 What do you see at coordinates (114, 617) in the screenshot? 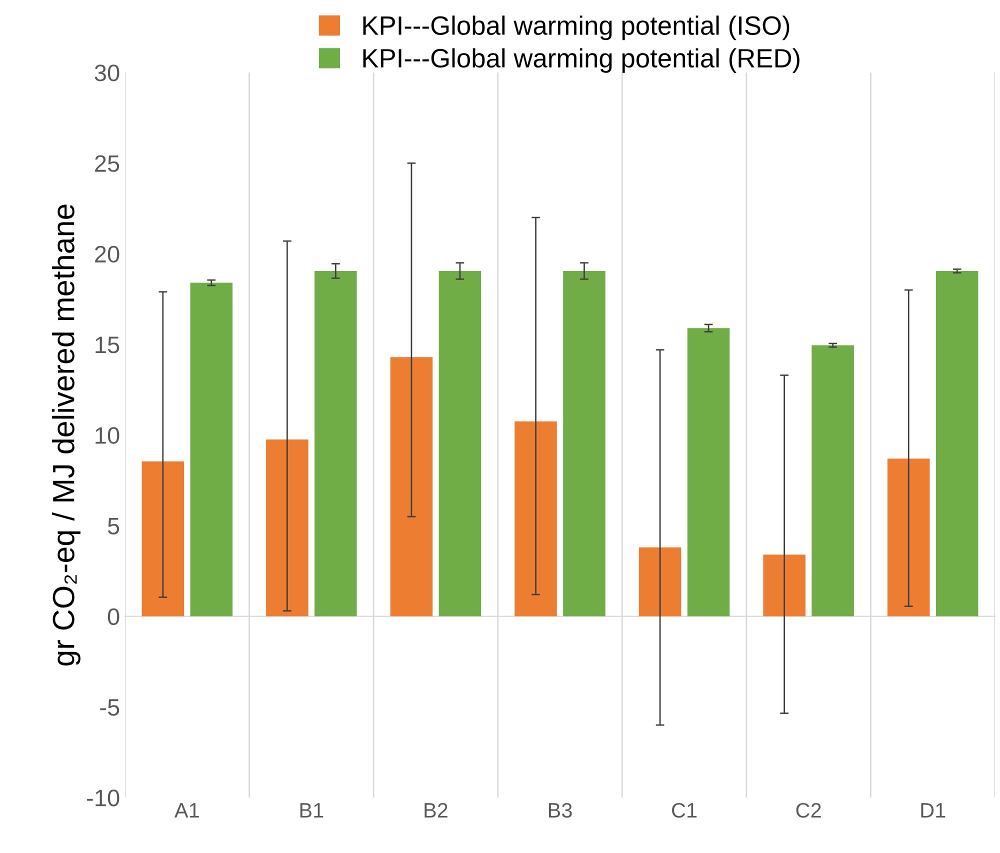
I see `y-tick-label: 0` at bounding box center [114, 617].